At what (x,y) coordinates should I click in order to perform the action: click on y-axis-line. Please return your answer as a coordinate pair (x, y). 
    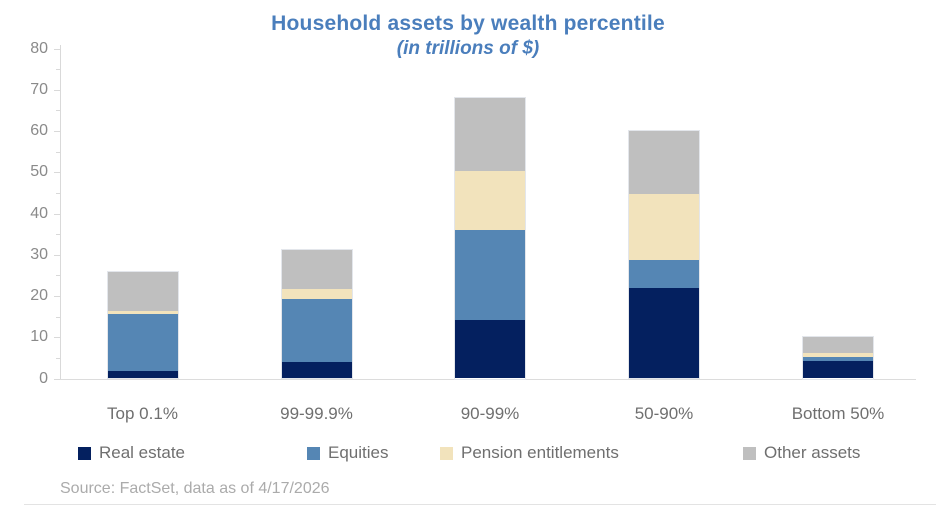
    Looking at the image, I should click on (60, 212).